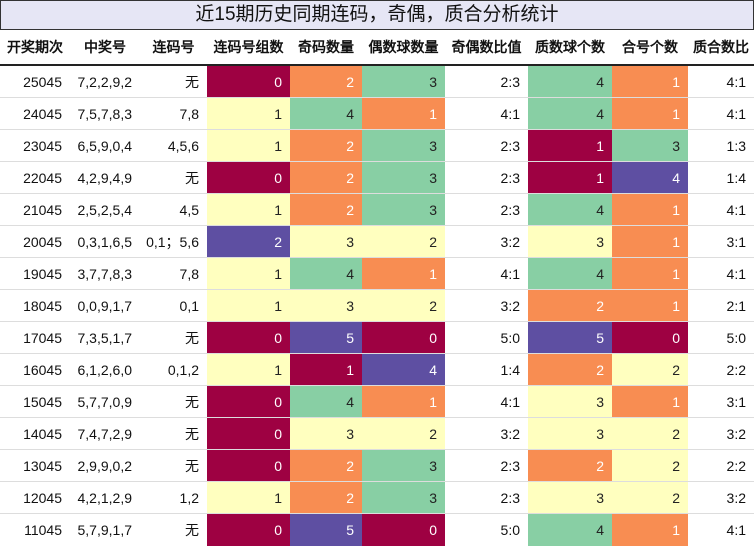 Image resolution: width=754 pixels, height=548 pixels. Describe the element at coordinates (35, 47) in the screenshot. I see `header-cell: 开奖期次` at that location.